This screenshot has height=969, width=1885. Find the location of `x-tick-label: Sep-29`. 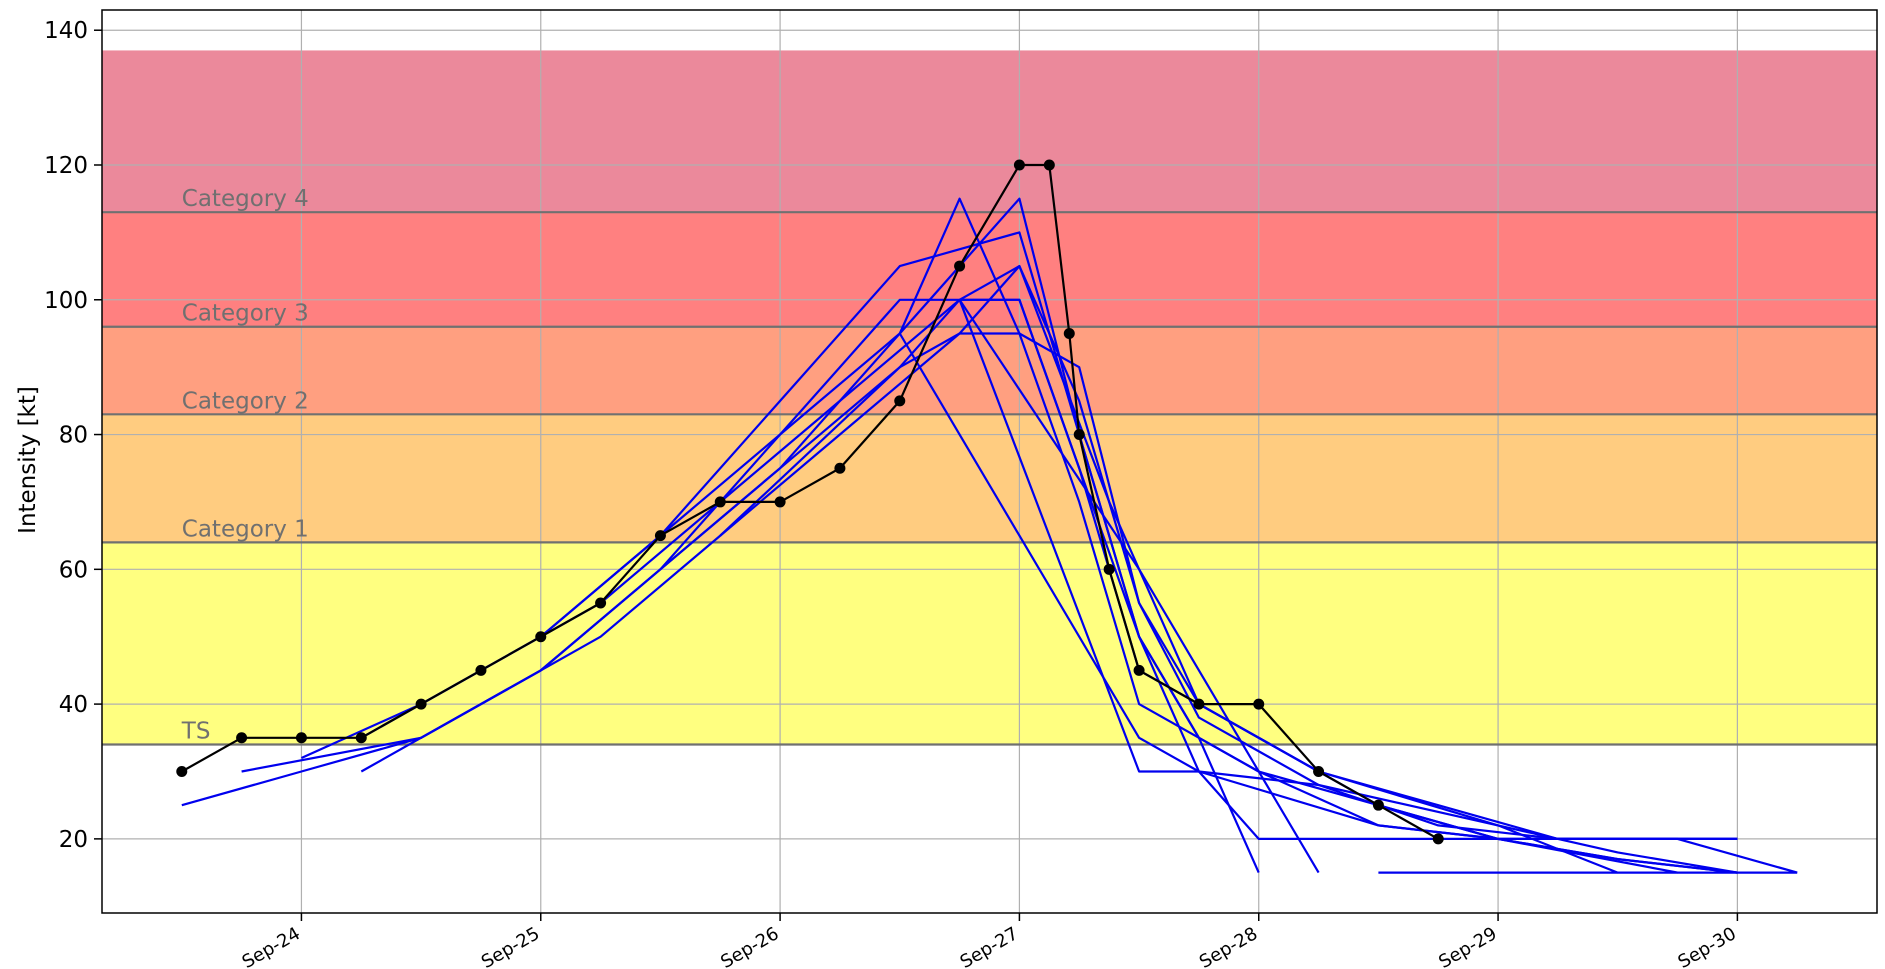

x-tick-label: Sep-29 is located at coordinates (1467, 946).